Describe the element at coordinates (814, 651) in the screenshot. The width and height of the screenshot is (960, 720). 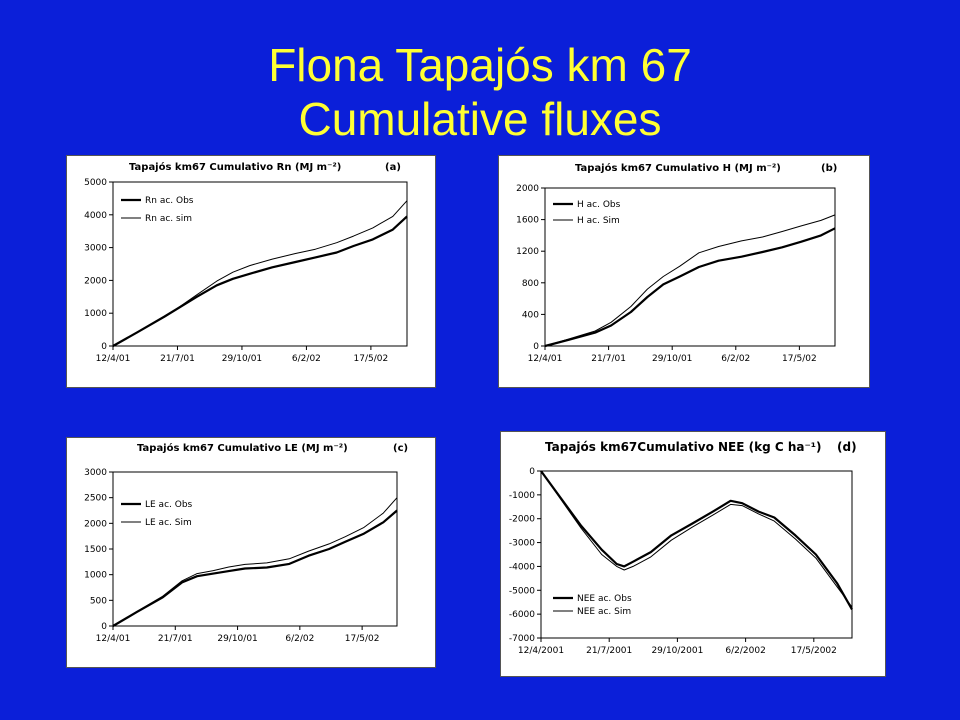
I see `x-tick-label-d-4: 17/5/2002` at that location.